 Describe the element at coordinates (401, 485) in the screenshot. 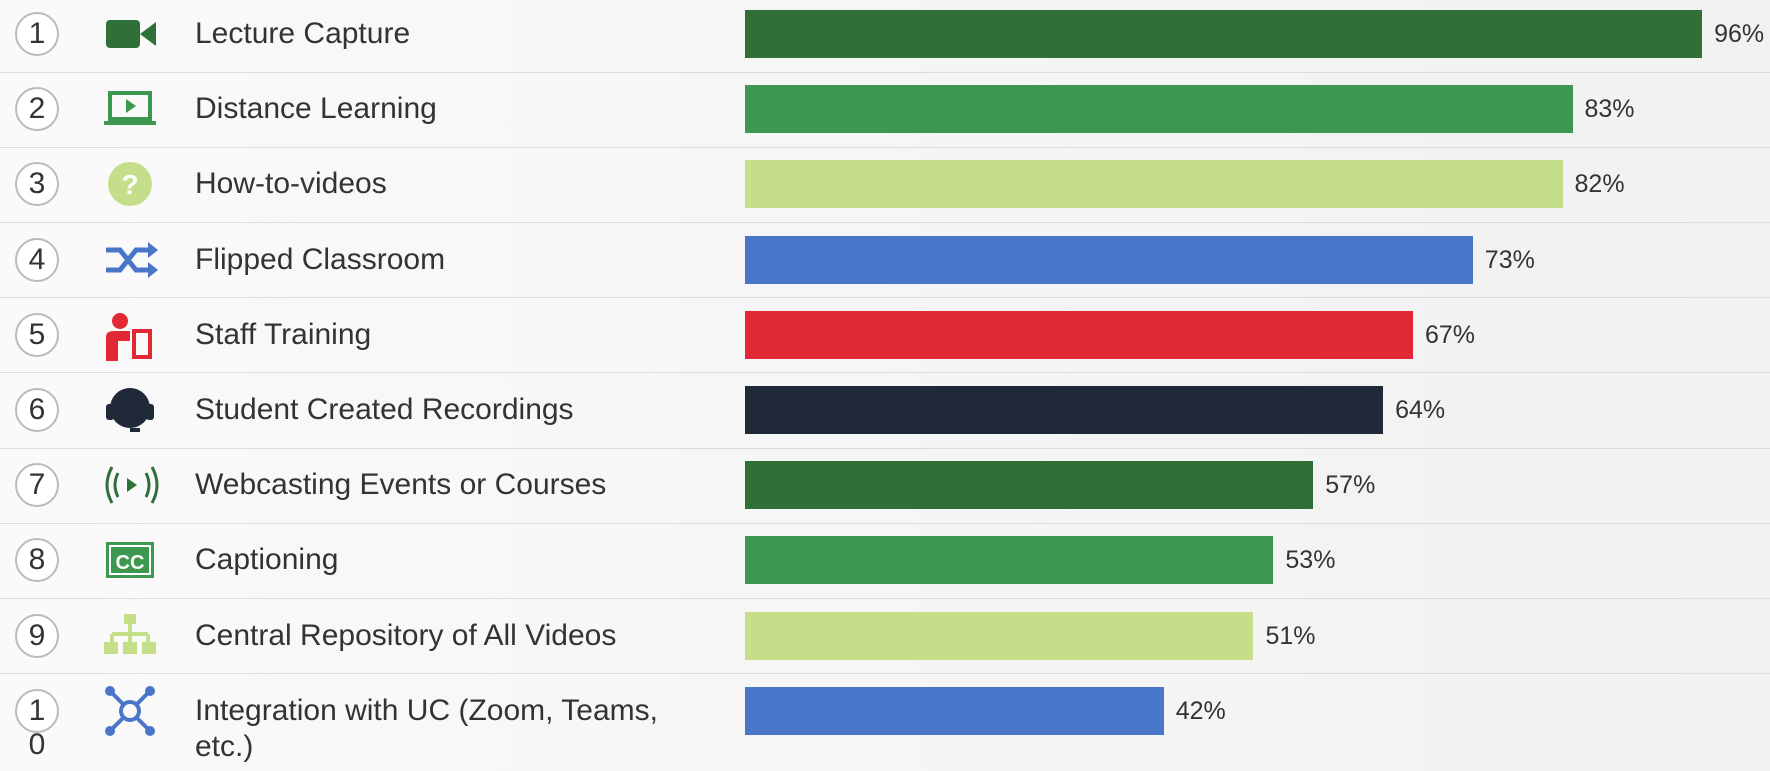

I see `category-label: Webcasting Events or Courses` at that location.